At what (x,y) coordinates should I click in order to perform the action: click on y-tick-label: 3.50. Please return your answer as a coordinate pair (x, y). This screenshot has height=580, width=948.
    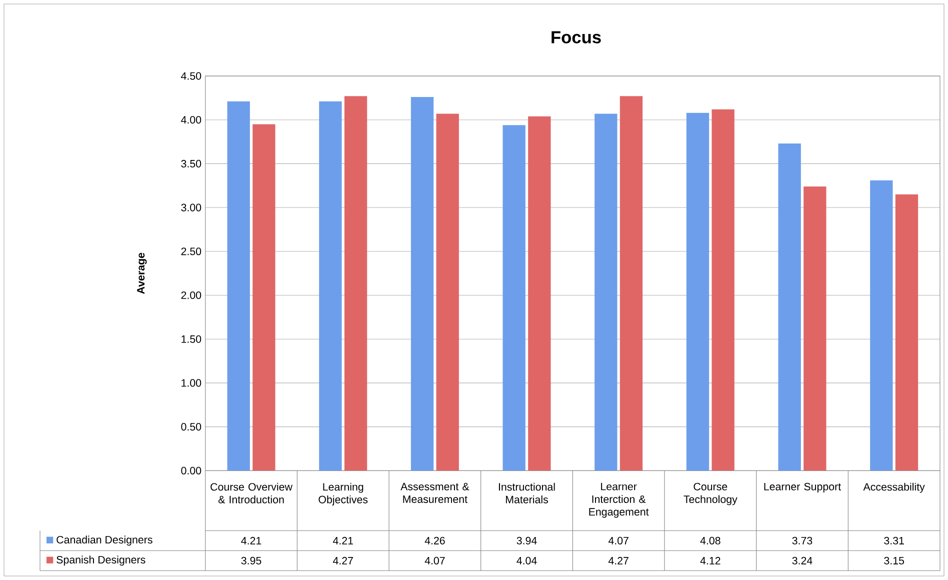
    Looking at the image, I should click on (191, 164).